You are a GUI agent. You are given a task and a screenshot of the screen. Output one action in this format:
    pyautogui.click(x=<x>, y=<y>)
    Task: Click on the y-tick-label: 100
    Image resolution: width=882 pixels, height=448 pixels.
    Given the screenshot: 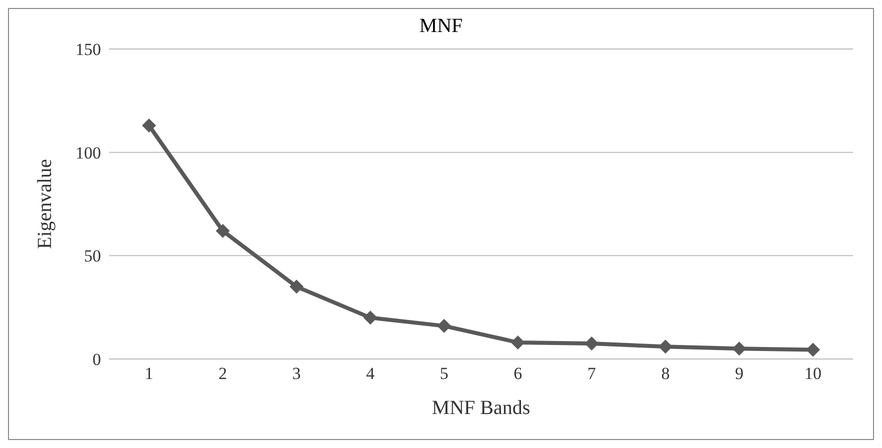 What is the action you would take?
    pyautogui.click(x=88, y=152)
    